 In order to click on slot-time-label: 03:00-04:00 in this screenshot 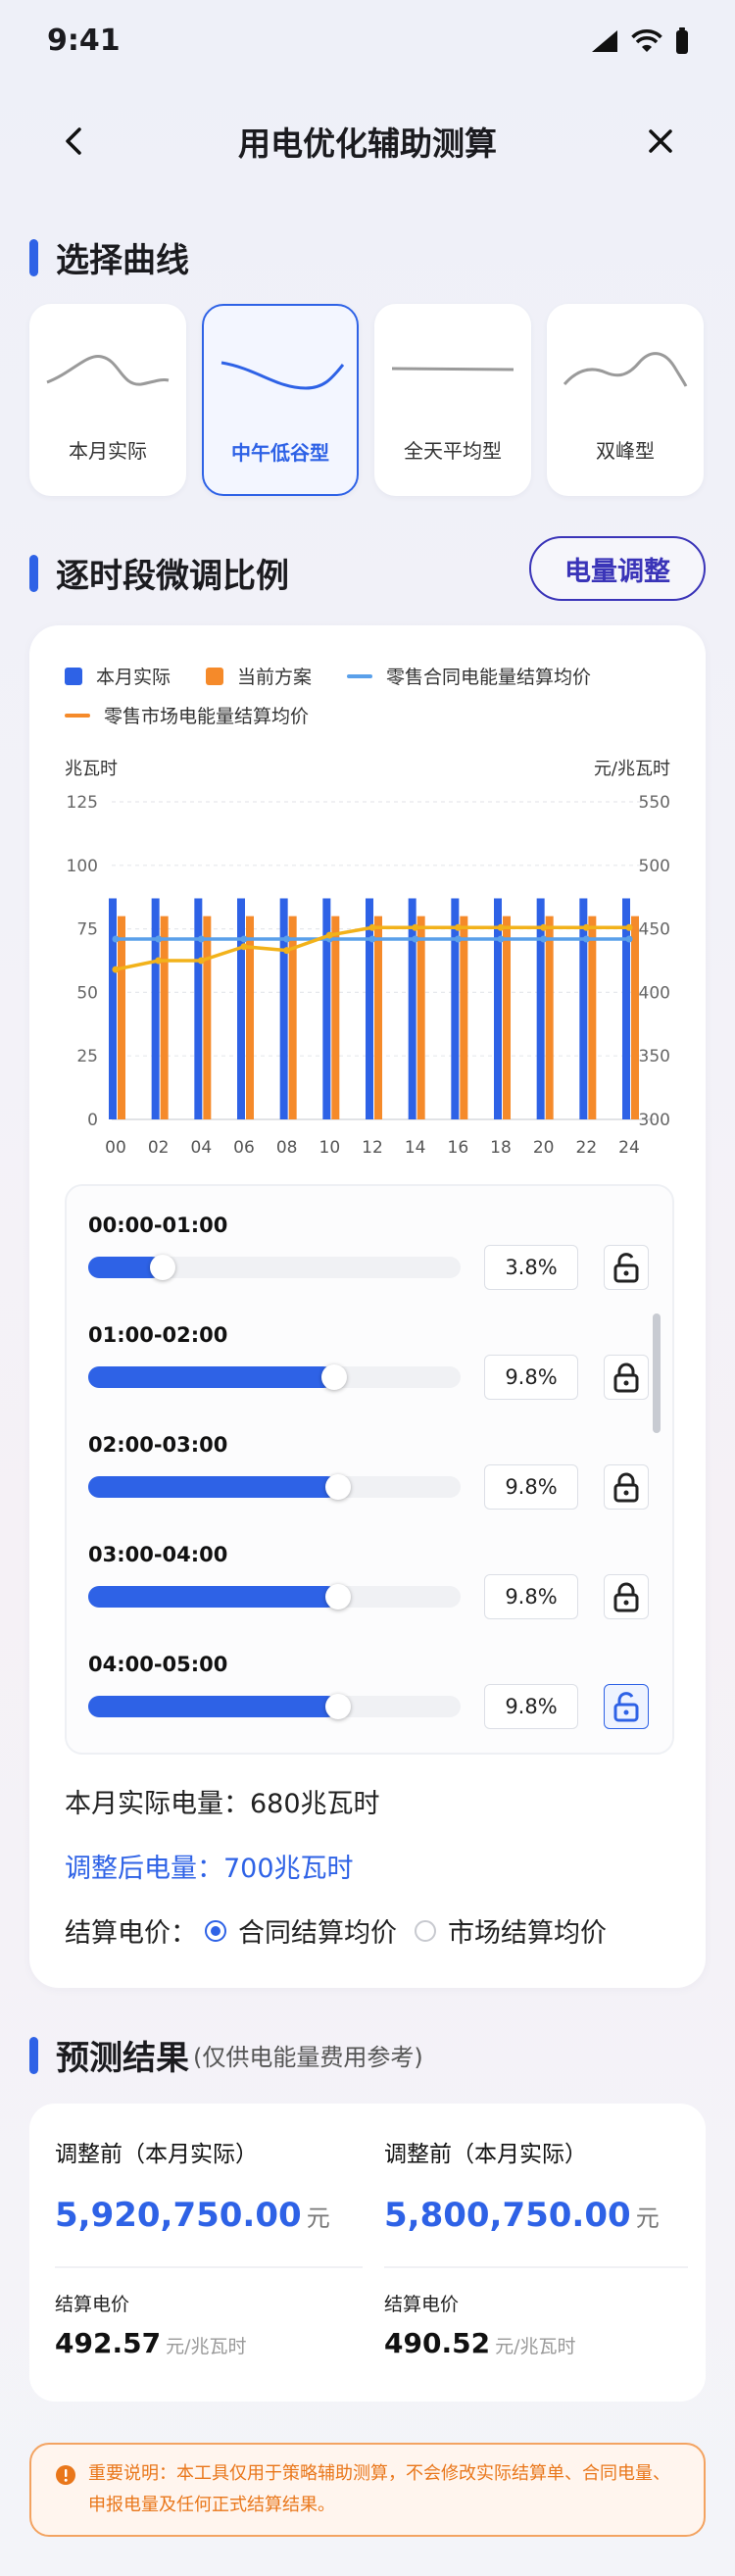, I will do `click(158, 1554)`.